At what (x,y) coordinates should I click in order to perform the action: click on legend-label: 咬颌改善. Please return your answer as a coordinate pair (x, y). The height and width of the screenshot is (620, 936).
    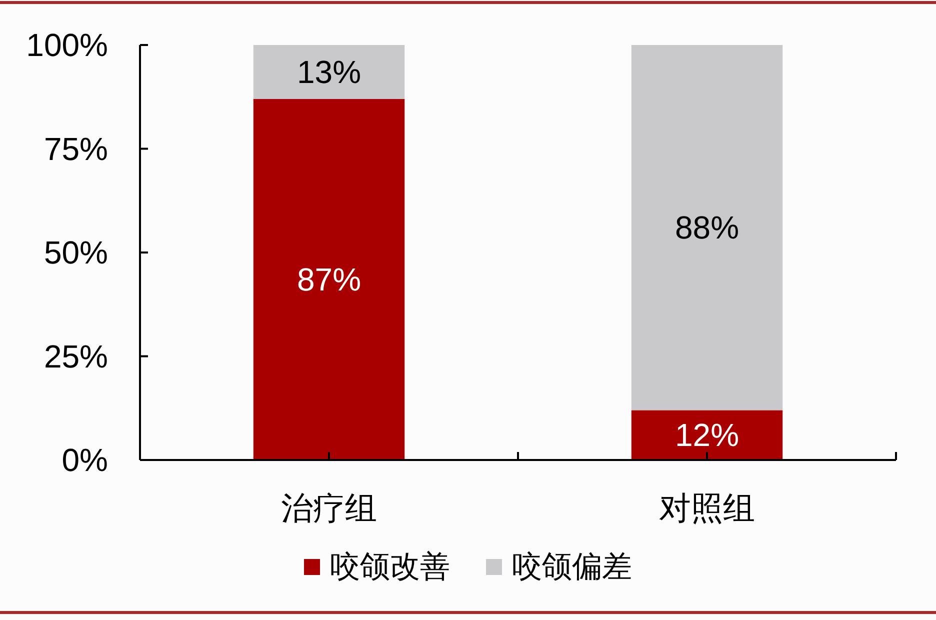
    Looking at the image, I should click on (390, 567).